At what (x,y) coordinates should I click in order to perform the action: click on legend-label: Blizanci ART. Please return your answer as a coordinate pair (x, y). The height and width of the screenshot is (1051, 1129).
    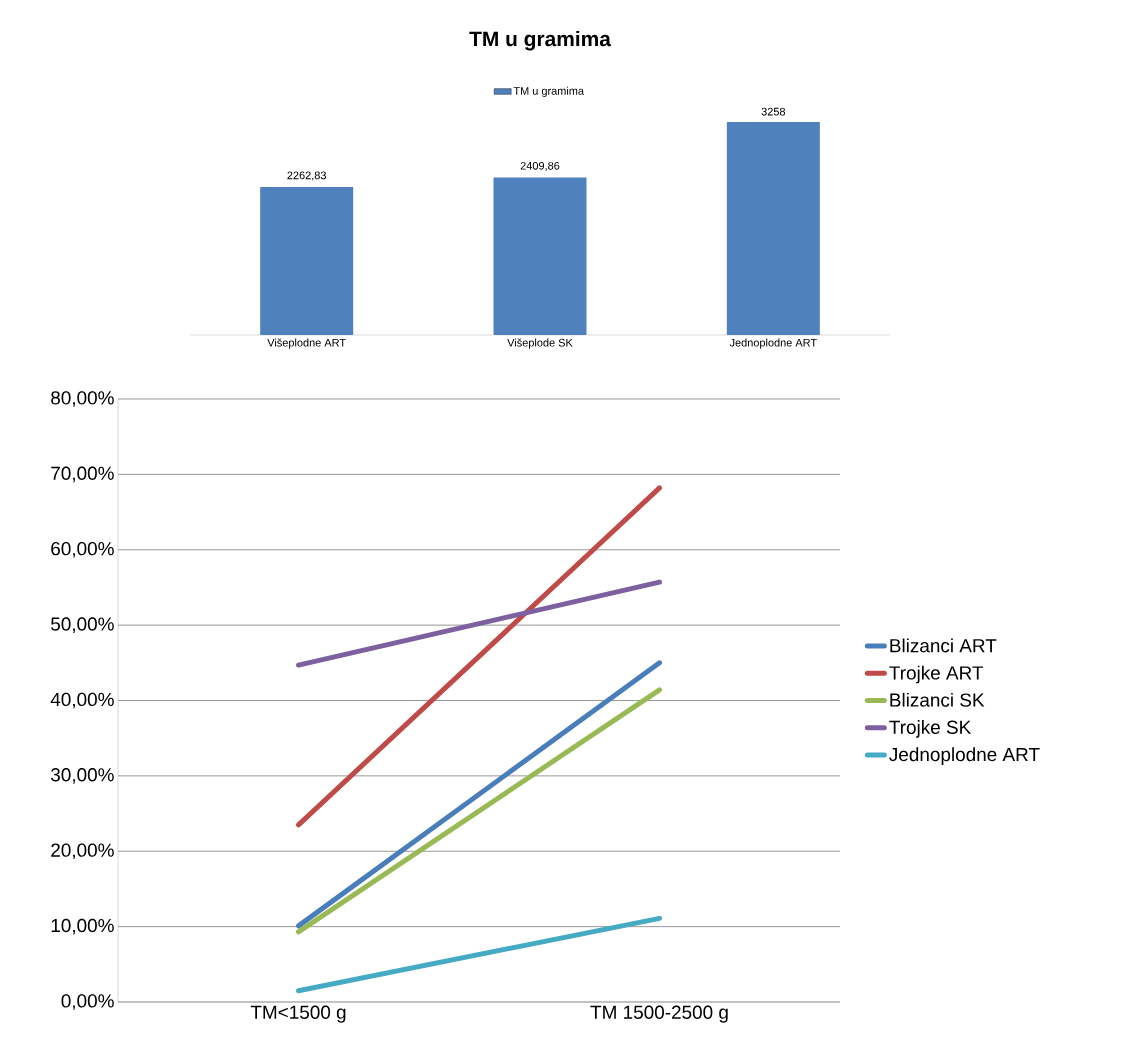
    Looking at the image, I should click on (943, 645).